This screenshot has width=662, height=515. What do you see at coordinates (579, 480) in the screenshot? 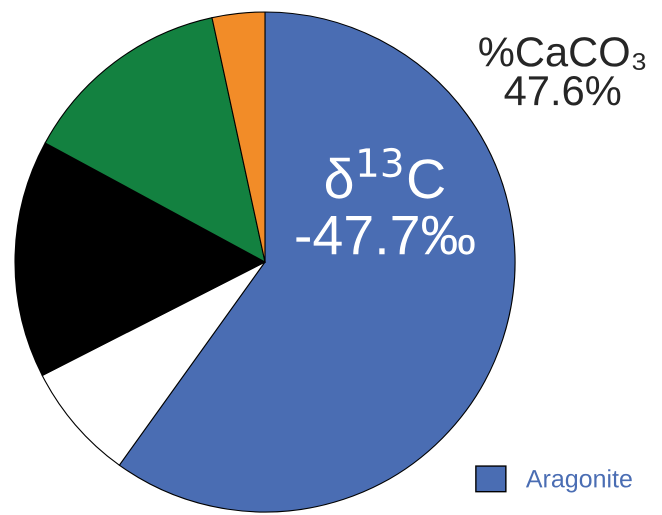
I see `legend-label: Aragonite` at bounding box center [579, 480].